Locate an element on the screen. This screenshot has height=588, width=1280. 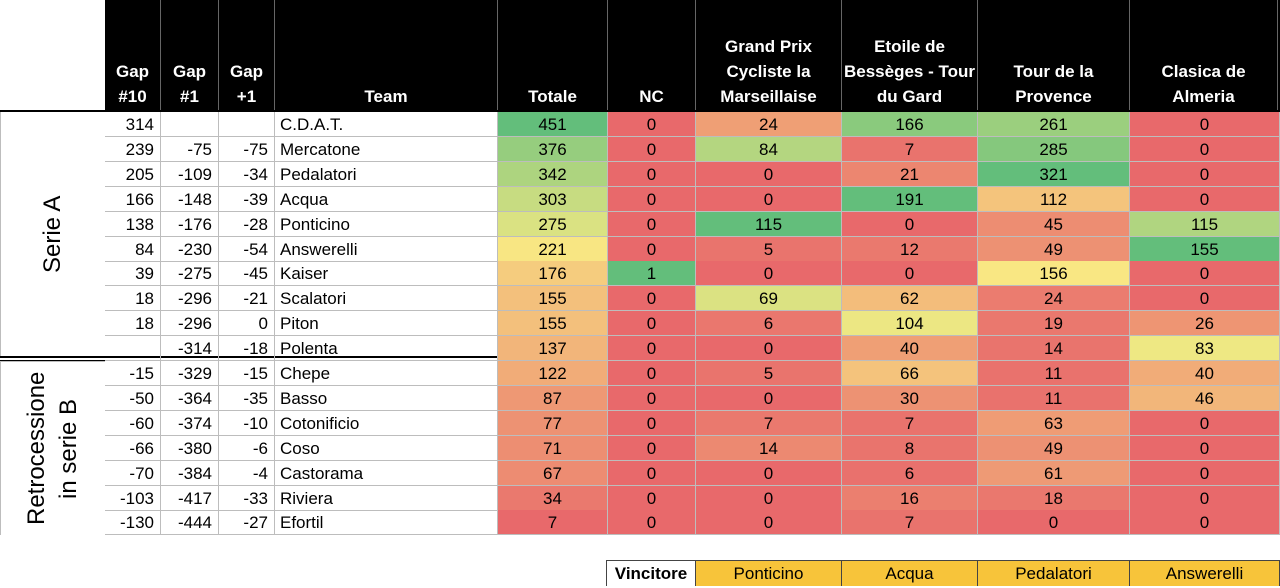
cell-race1: 115 is located at coordinates (769, 224).